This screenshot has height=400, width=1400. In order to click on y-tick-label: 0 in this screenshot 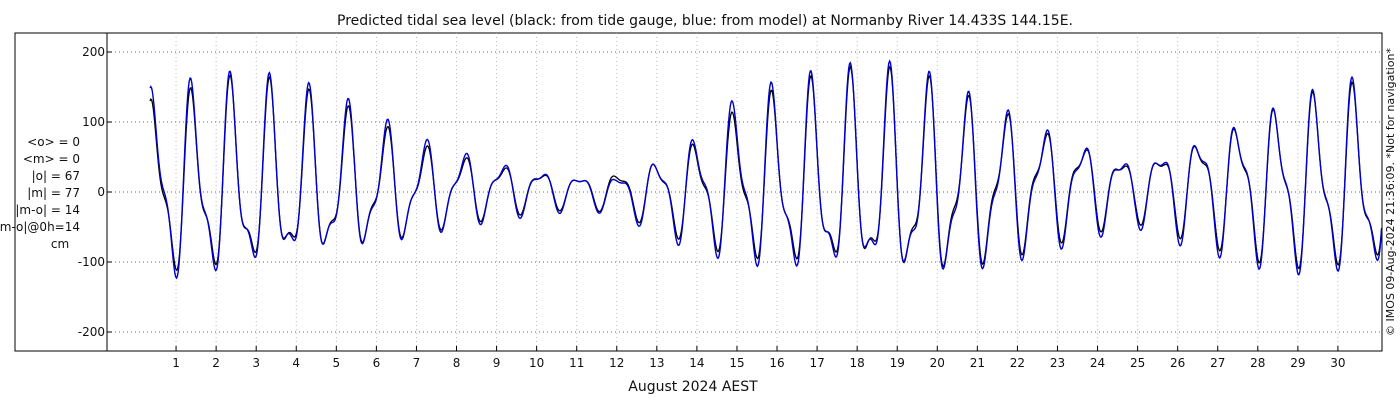, I will do `click(101, 192)`.